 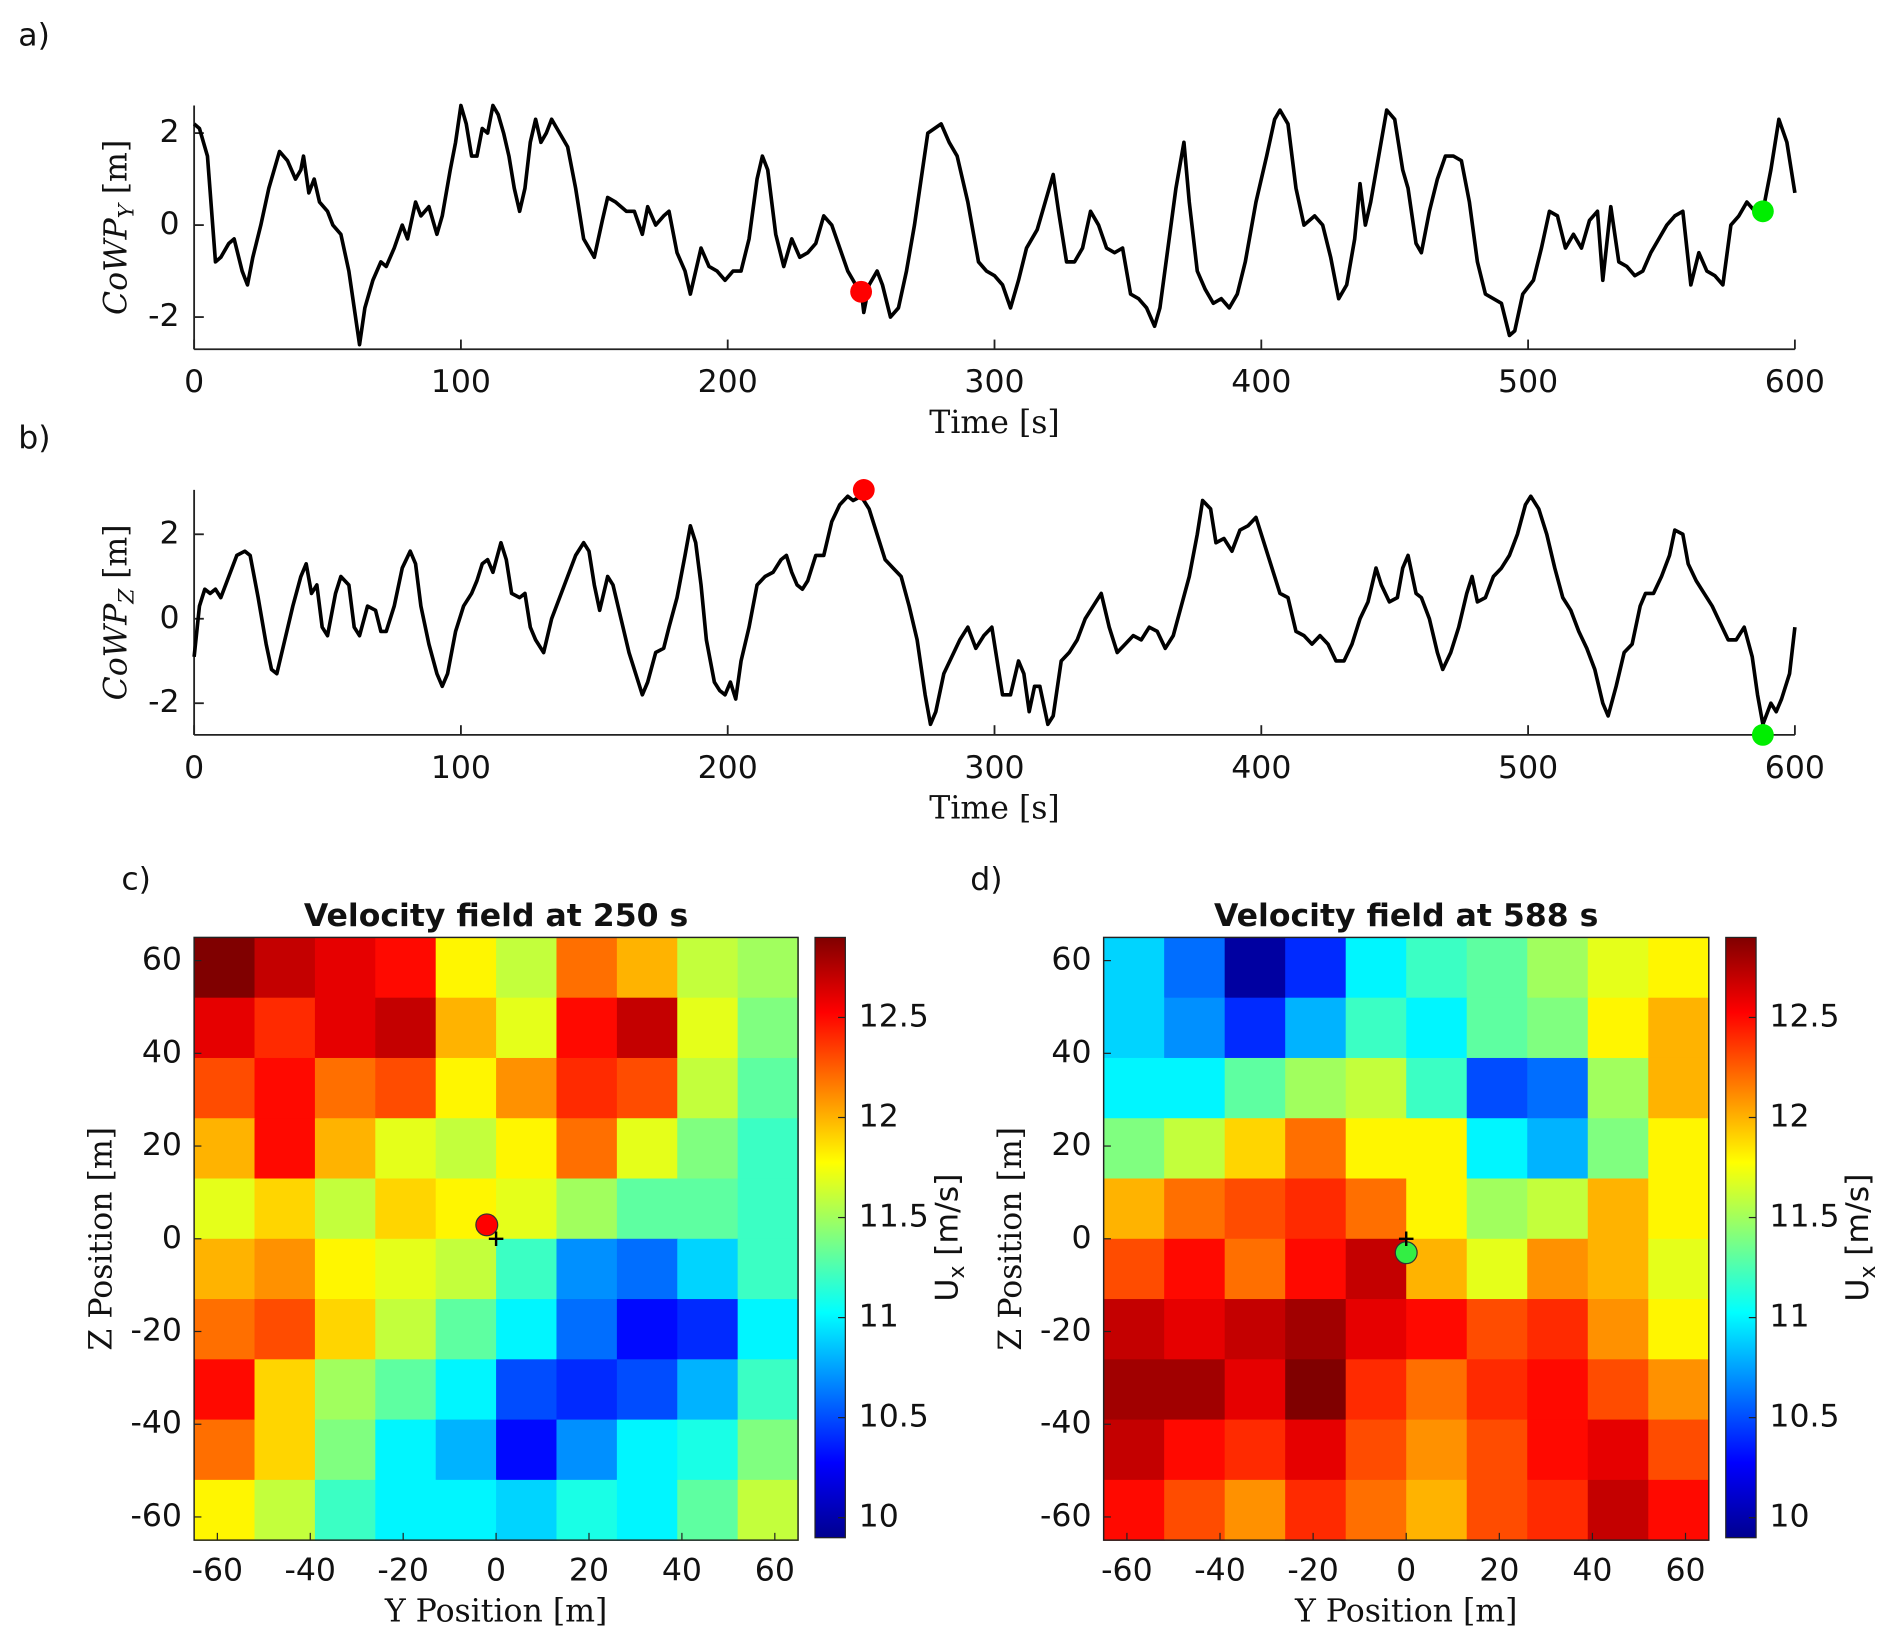 What do you see at coordinates (1071, 1052) in the screenshot?
I see `y-tick-label: 40` at bounding box center [1071, 1052].